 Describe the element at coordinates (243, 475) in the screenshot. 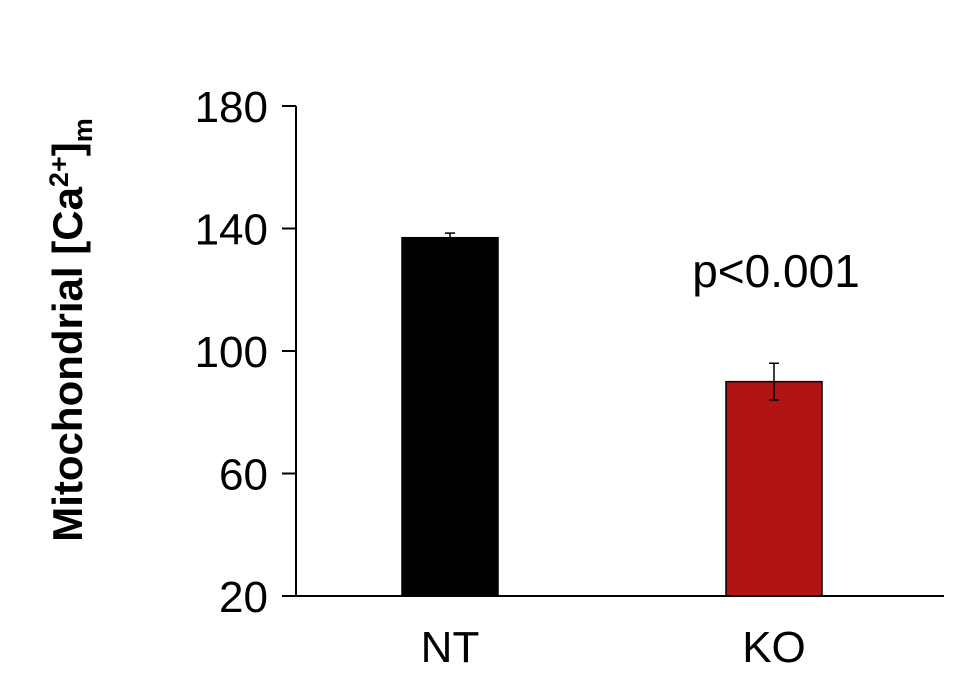

I see `y-tick-label: 60` at that location.